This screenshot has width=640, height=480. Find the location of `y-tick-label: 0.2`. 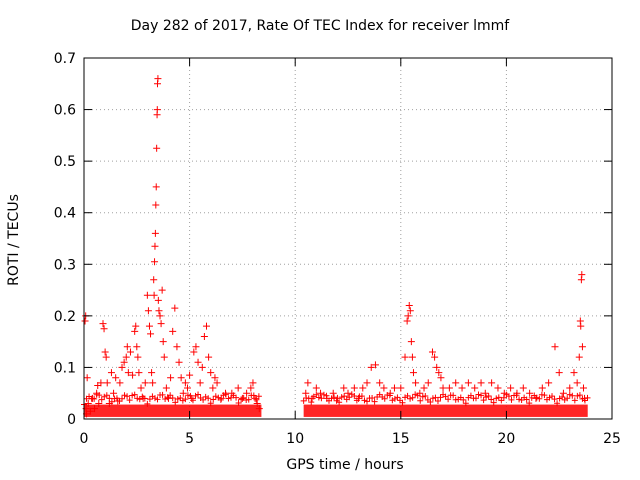

y-tick-label: 0.2 is located at coordinates (65, 317).